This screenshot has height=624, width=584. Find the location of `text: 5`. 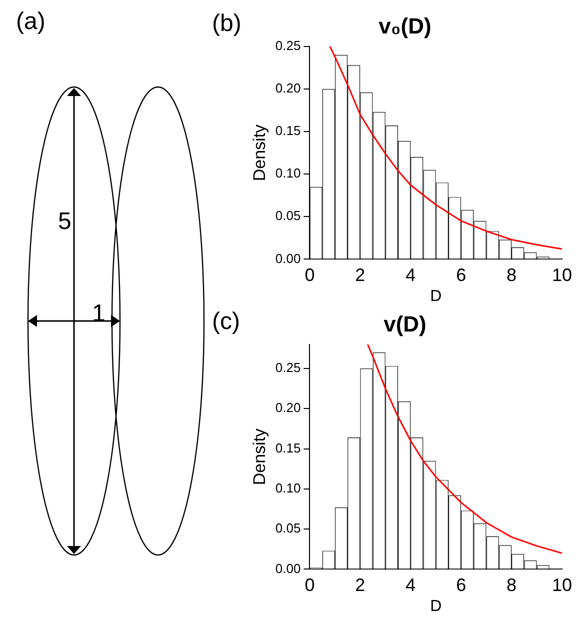

text: 5 is located at coordinates (65, 222).